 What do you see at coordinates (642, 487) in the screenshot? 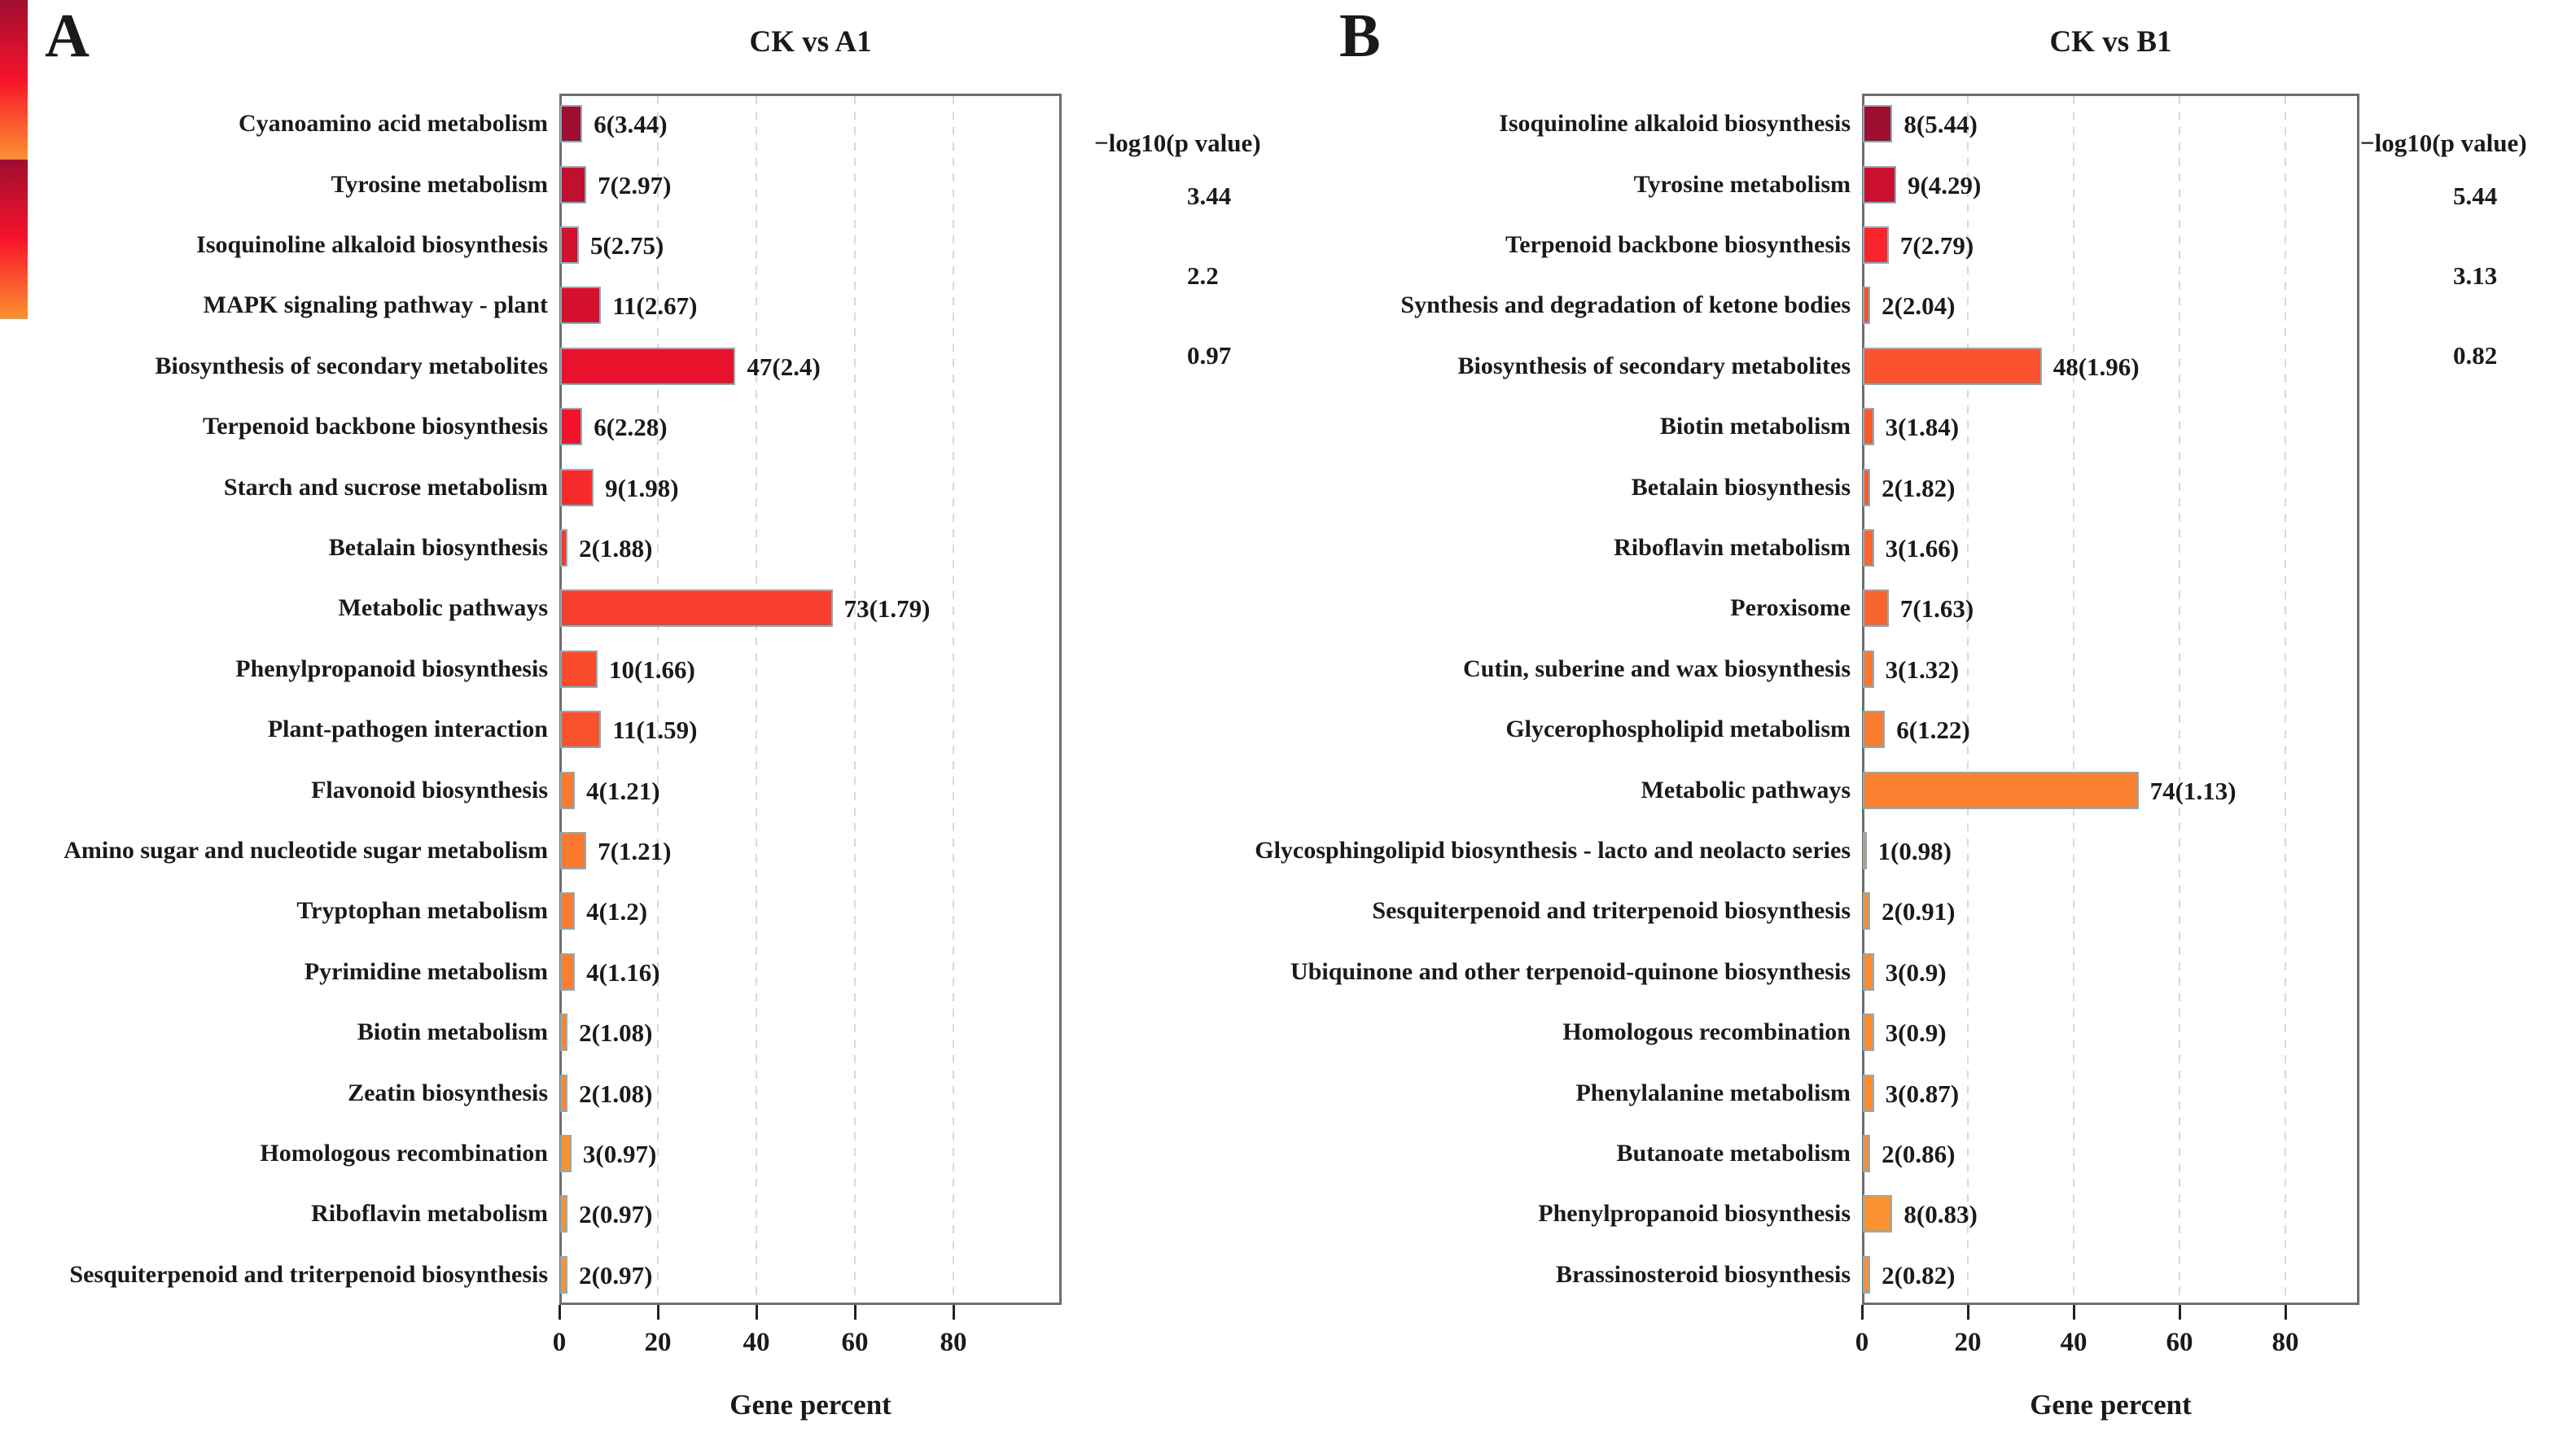
I see `value-label: 9(1.98)` at bounding box center [642, 487].